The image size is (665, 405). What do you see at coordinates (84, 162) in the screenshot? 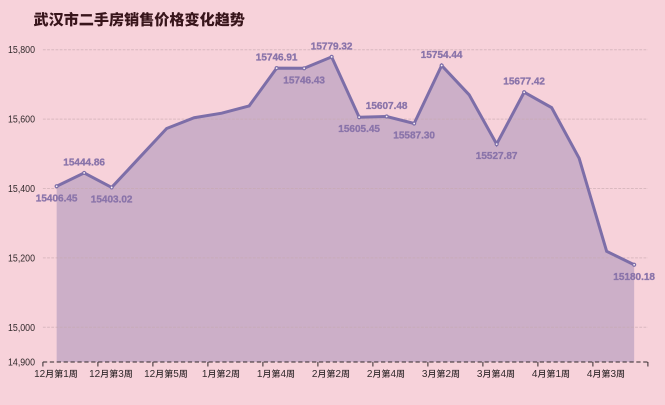
I see `svg-text: 15444.86` at bounding box center [84, 162].